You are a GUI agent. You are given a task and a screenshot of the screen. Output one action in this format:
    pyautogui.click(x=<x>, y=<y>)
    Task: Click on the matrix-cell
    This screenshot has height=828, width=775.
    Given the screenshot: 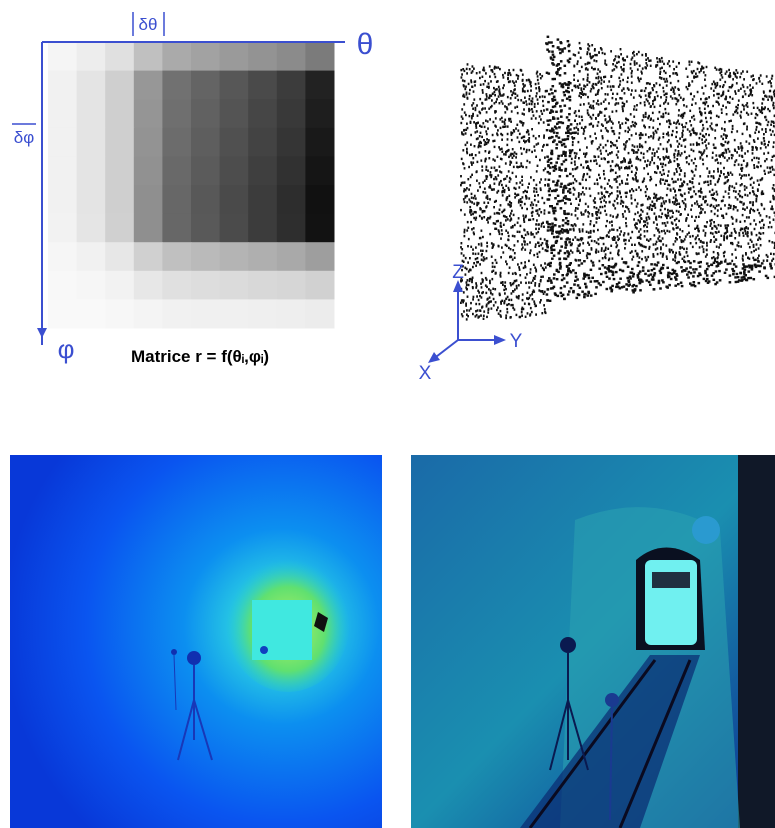 What is the action you would take?
    pyautogui.click(x=234, y=85)
    